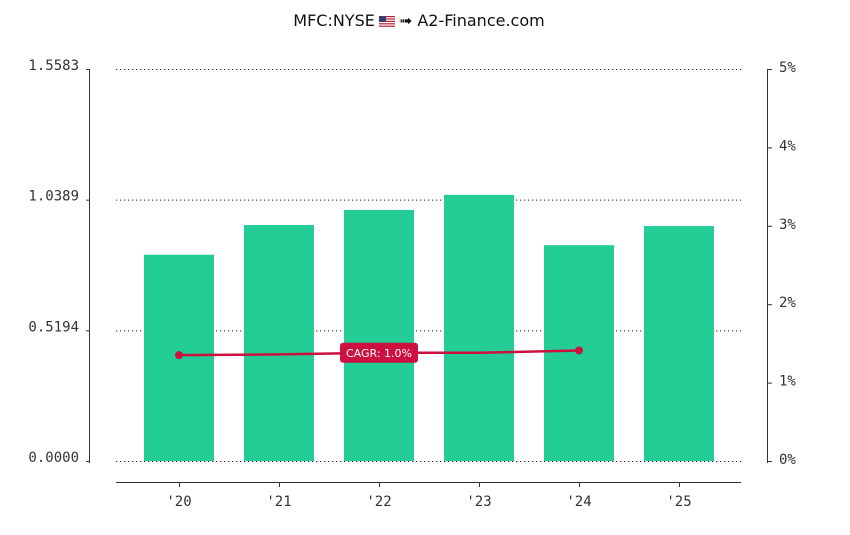 This screenshot has height=535, width=850. I want to click on right-axis-tick-label: 2%, so click(787, 303).